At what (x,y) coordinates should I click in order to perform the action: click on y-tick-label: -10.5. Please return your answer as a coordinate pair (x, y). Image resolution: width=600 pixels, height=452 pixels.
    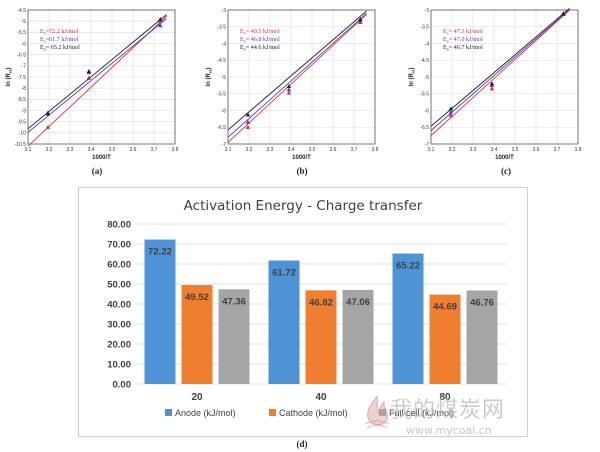
    Looking at the image, I should click on (21, 145).